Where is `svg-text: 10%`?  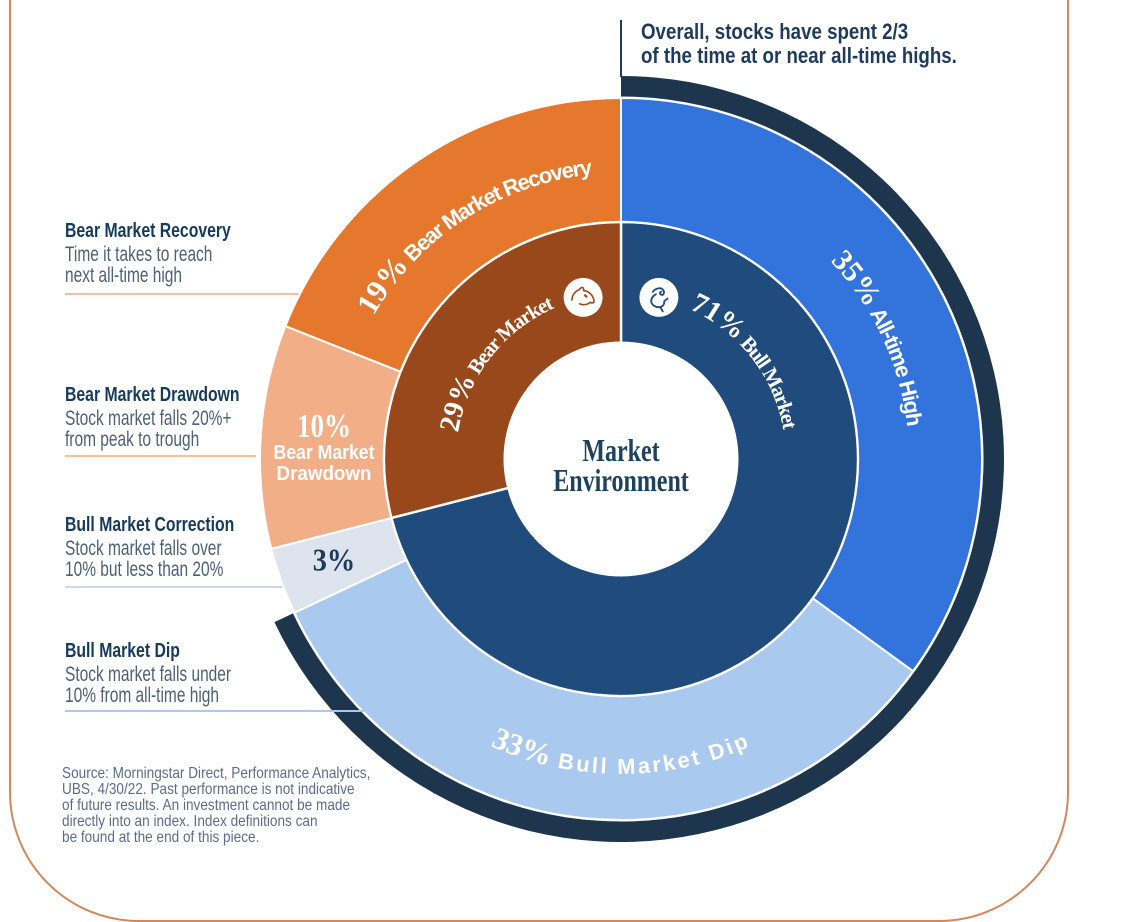
svg-text: 10% is located at coordinates (324, 426).